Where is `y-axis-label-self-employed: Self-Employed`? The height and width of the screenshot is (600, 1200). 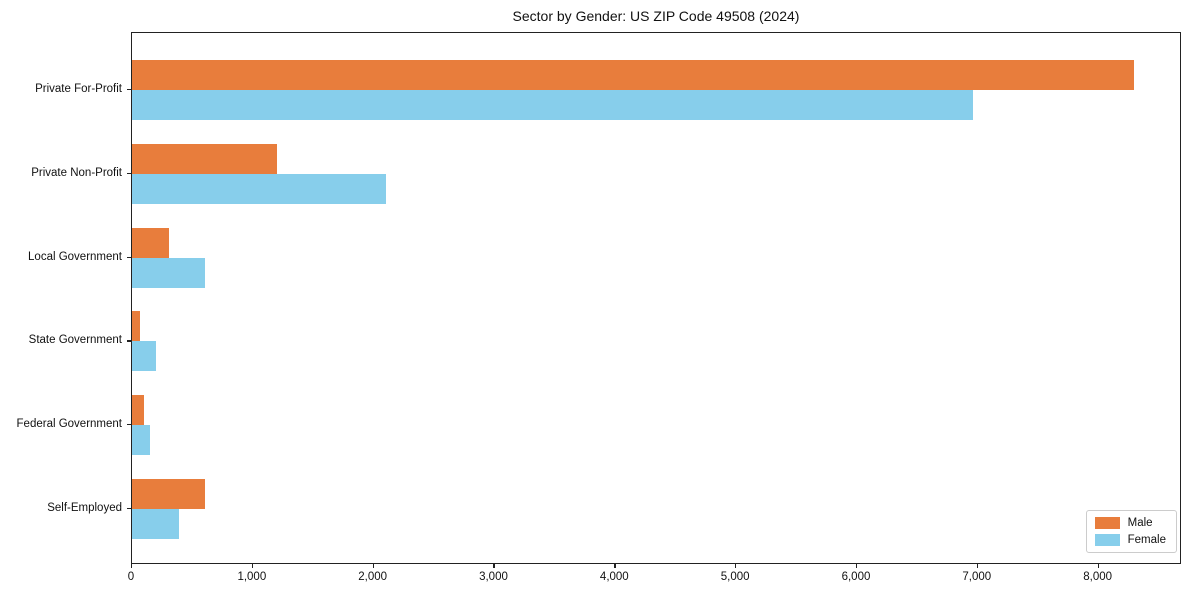 y-axis-label-self-employed: Self-Employed is located at coordinates (84, 508).